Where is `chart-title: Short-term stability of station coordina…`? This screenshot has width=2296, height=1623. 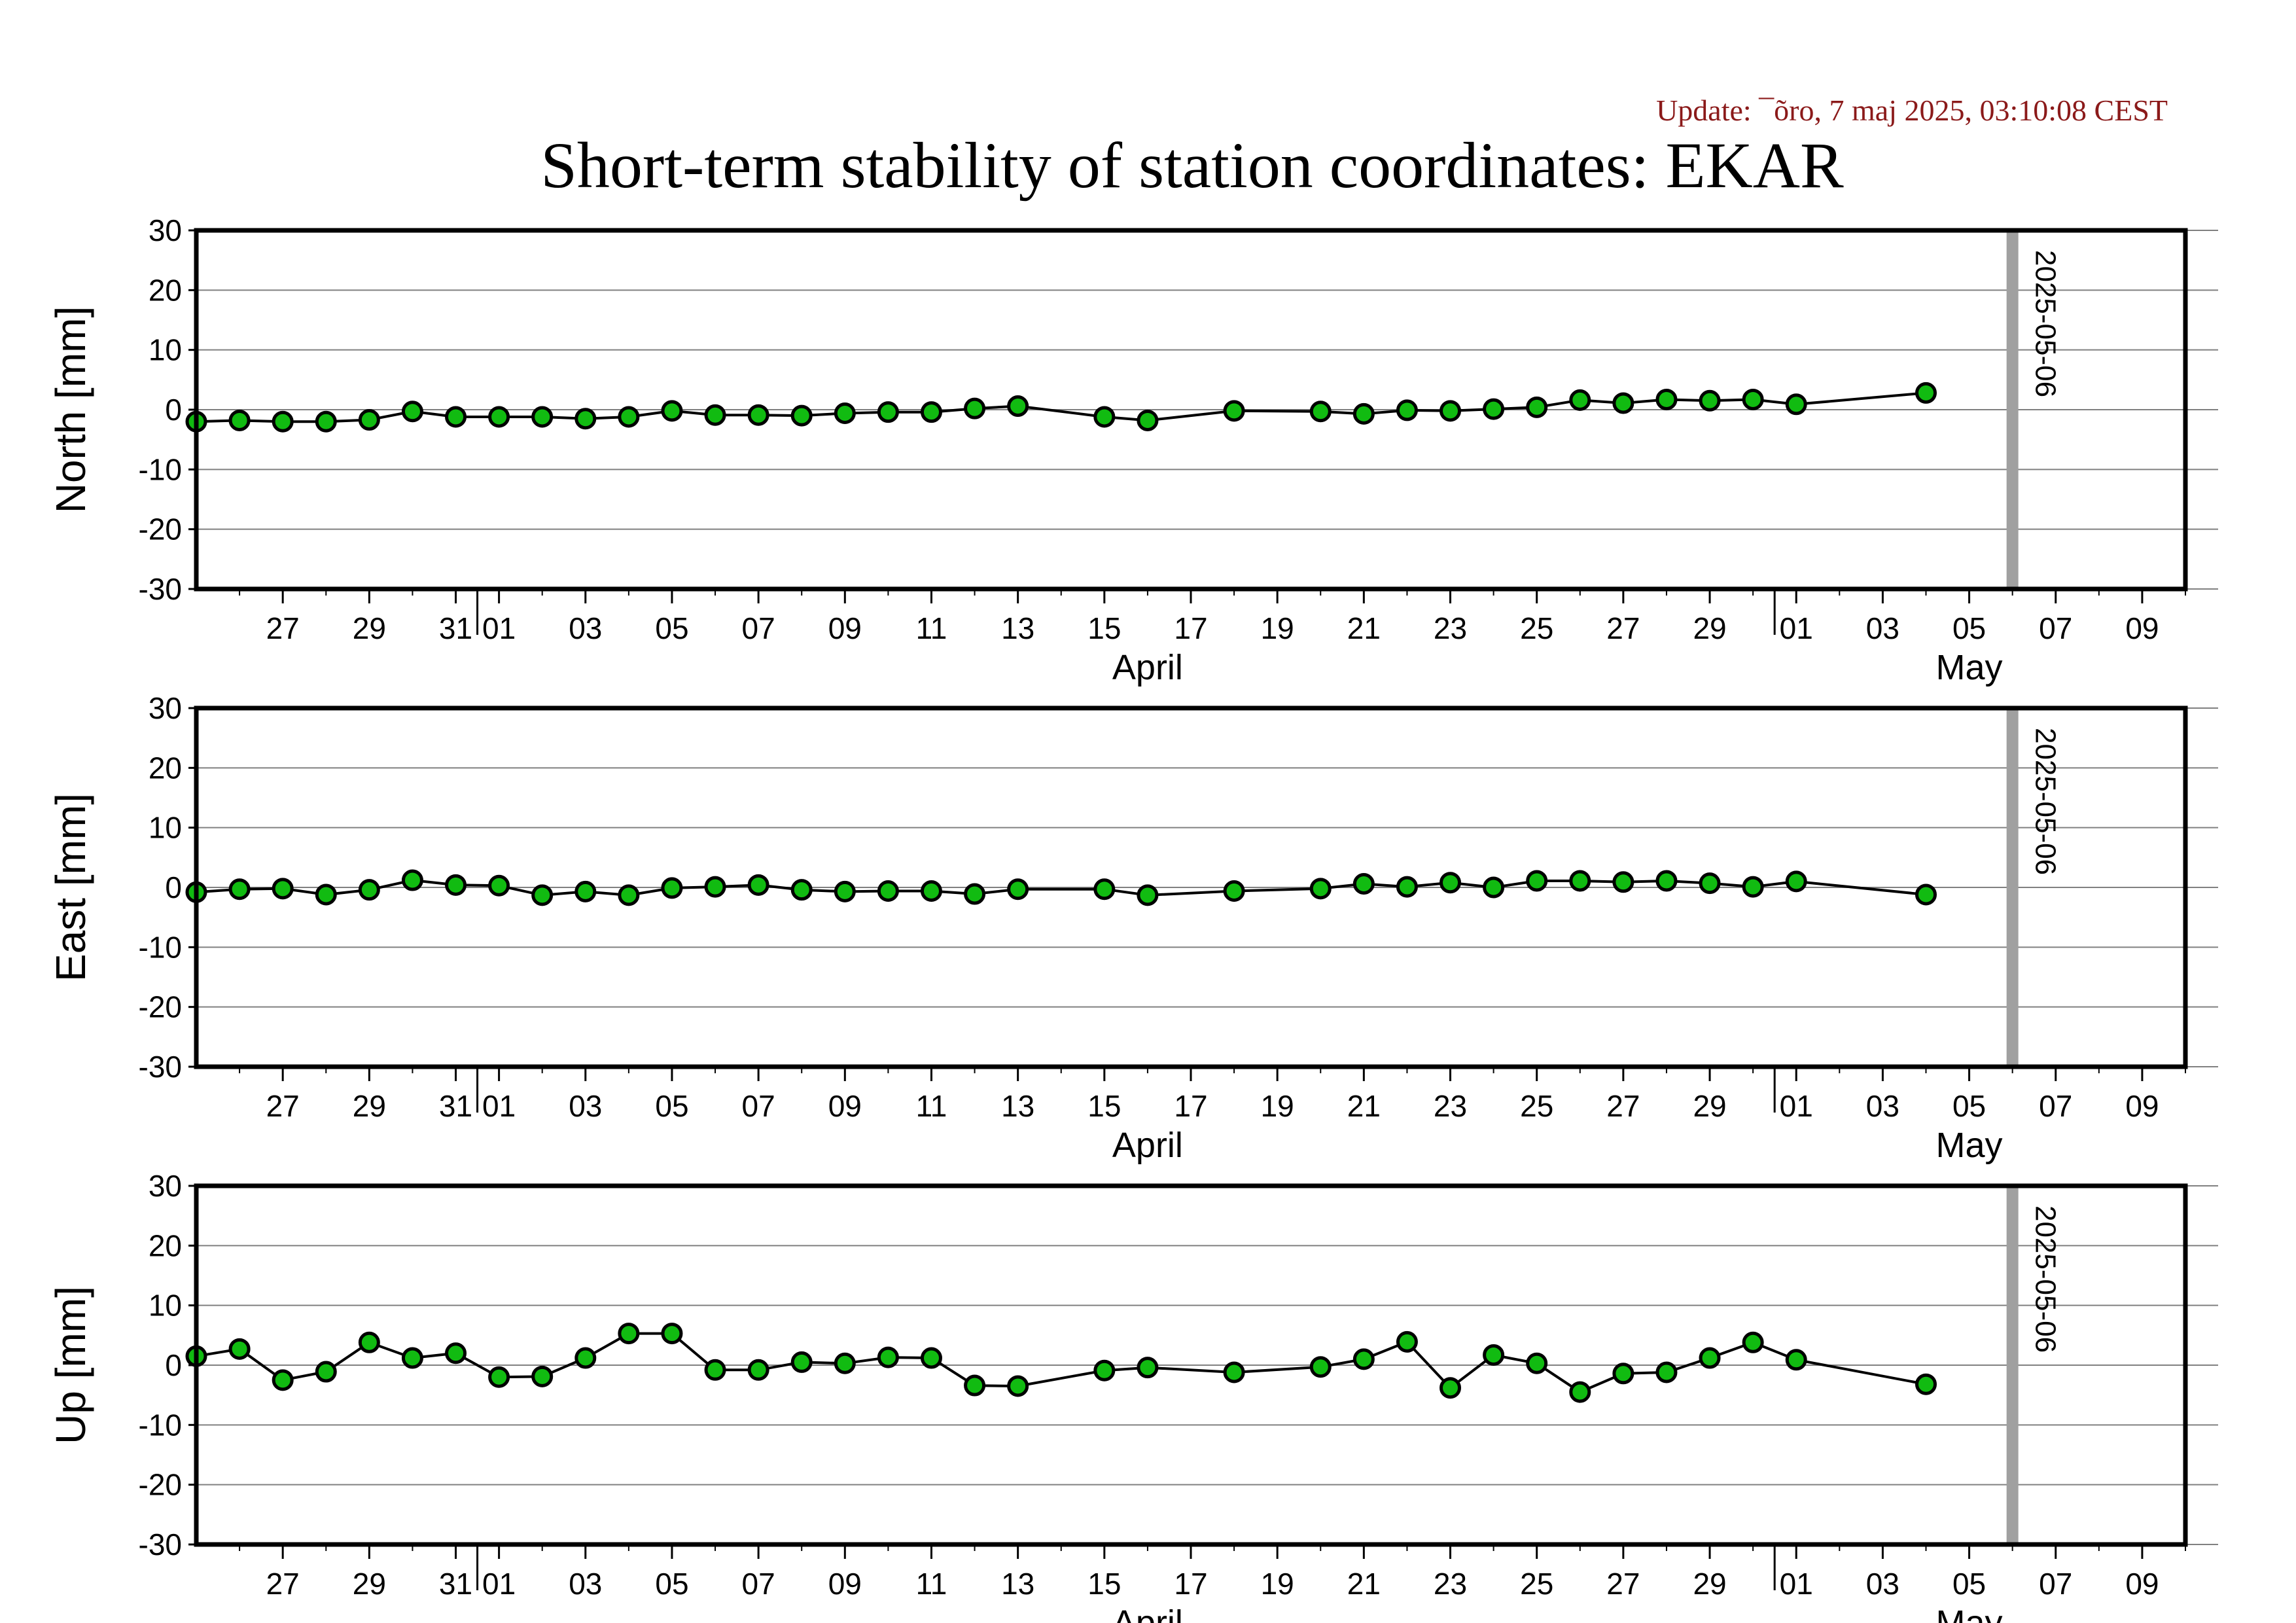
chart-title: Short-term stability of station coordina… is located at coordinates (1192, 165).